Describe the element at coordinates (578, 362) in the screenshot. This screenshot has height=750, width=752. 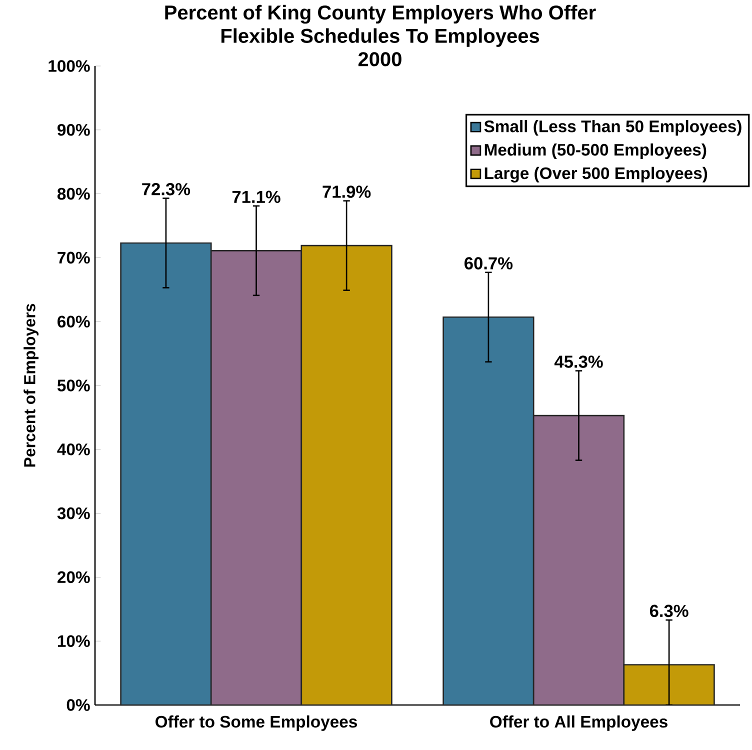
I see `data-label: 45.3%` at that location.